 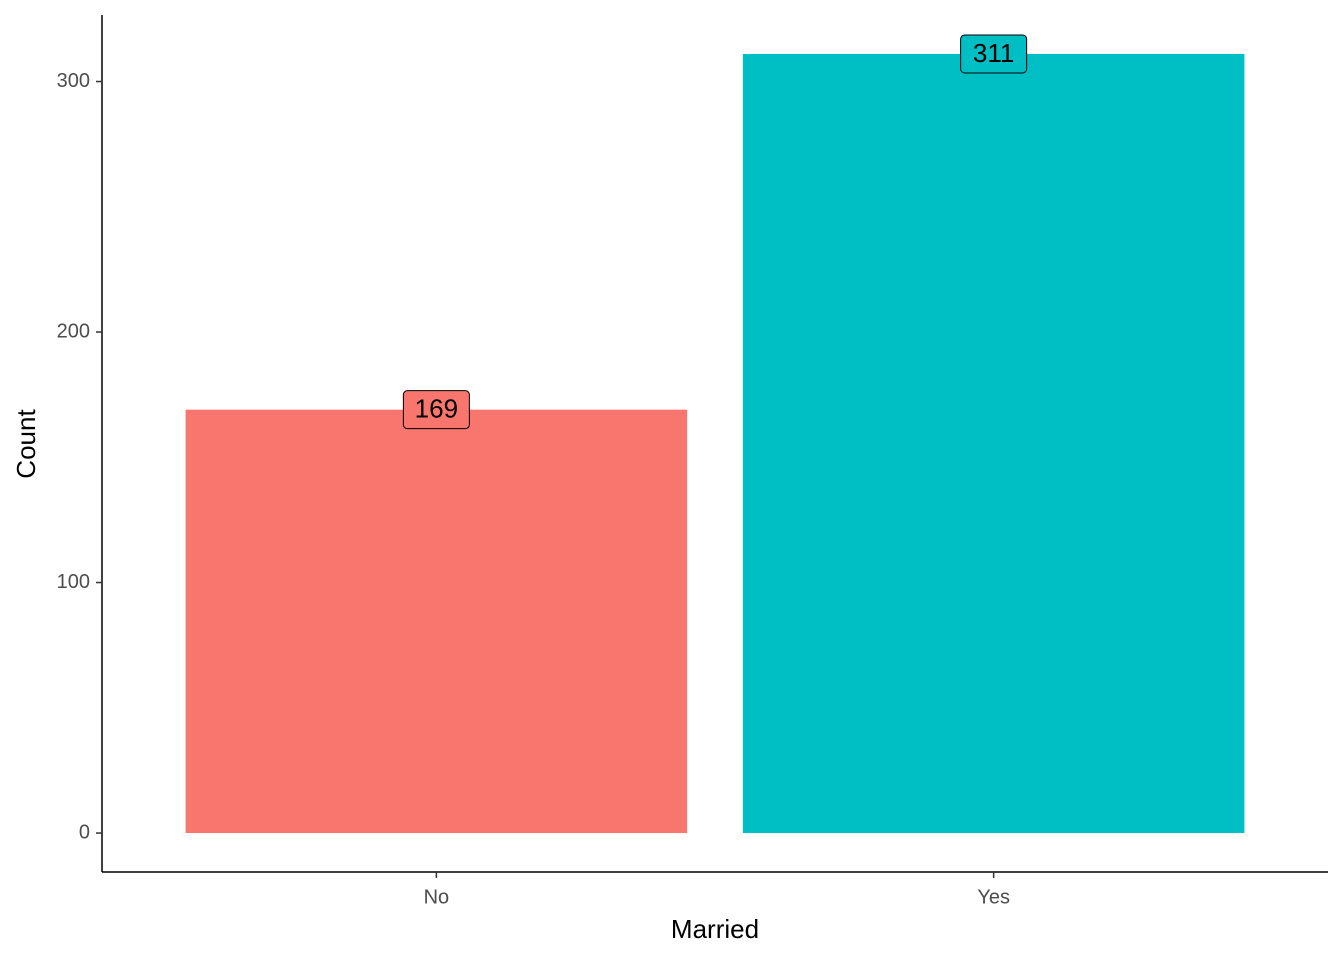 I want to click on x-axis-title: Married, so click(x=715, y=929).